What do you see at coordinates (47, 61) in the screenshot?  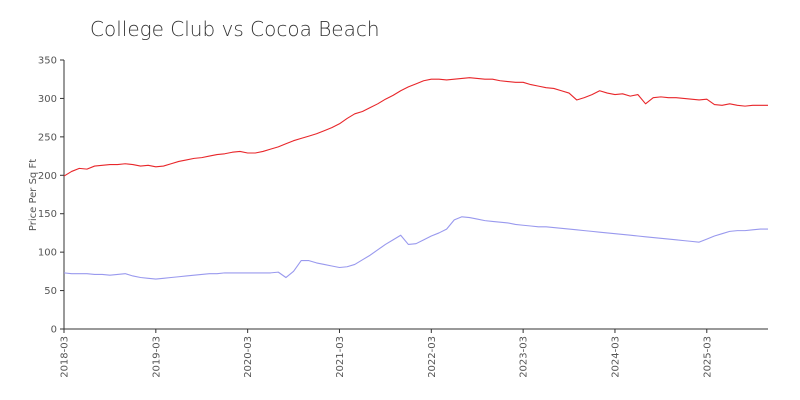 I see `y-tick-label: 350` at bounding box center [47, 61].